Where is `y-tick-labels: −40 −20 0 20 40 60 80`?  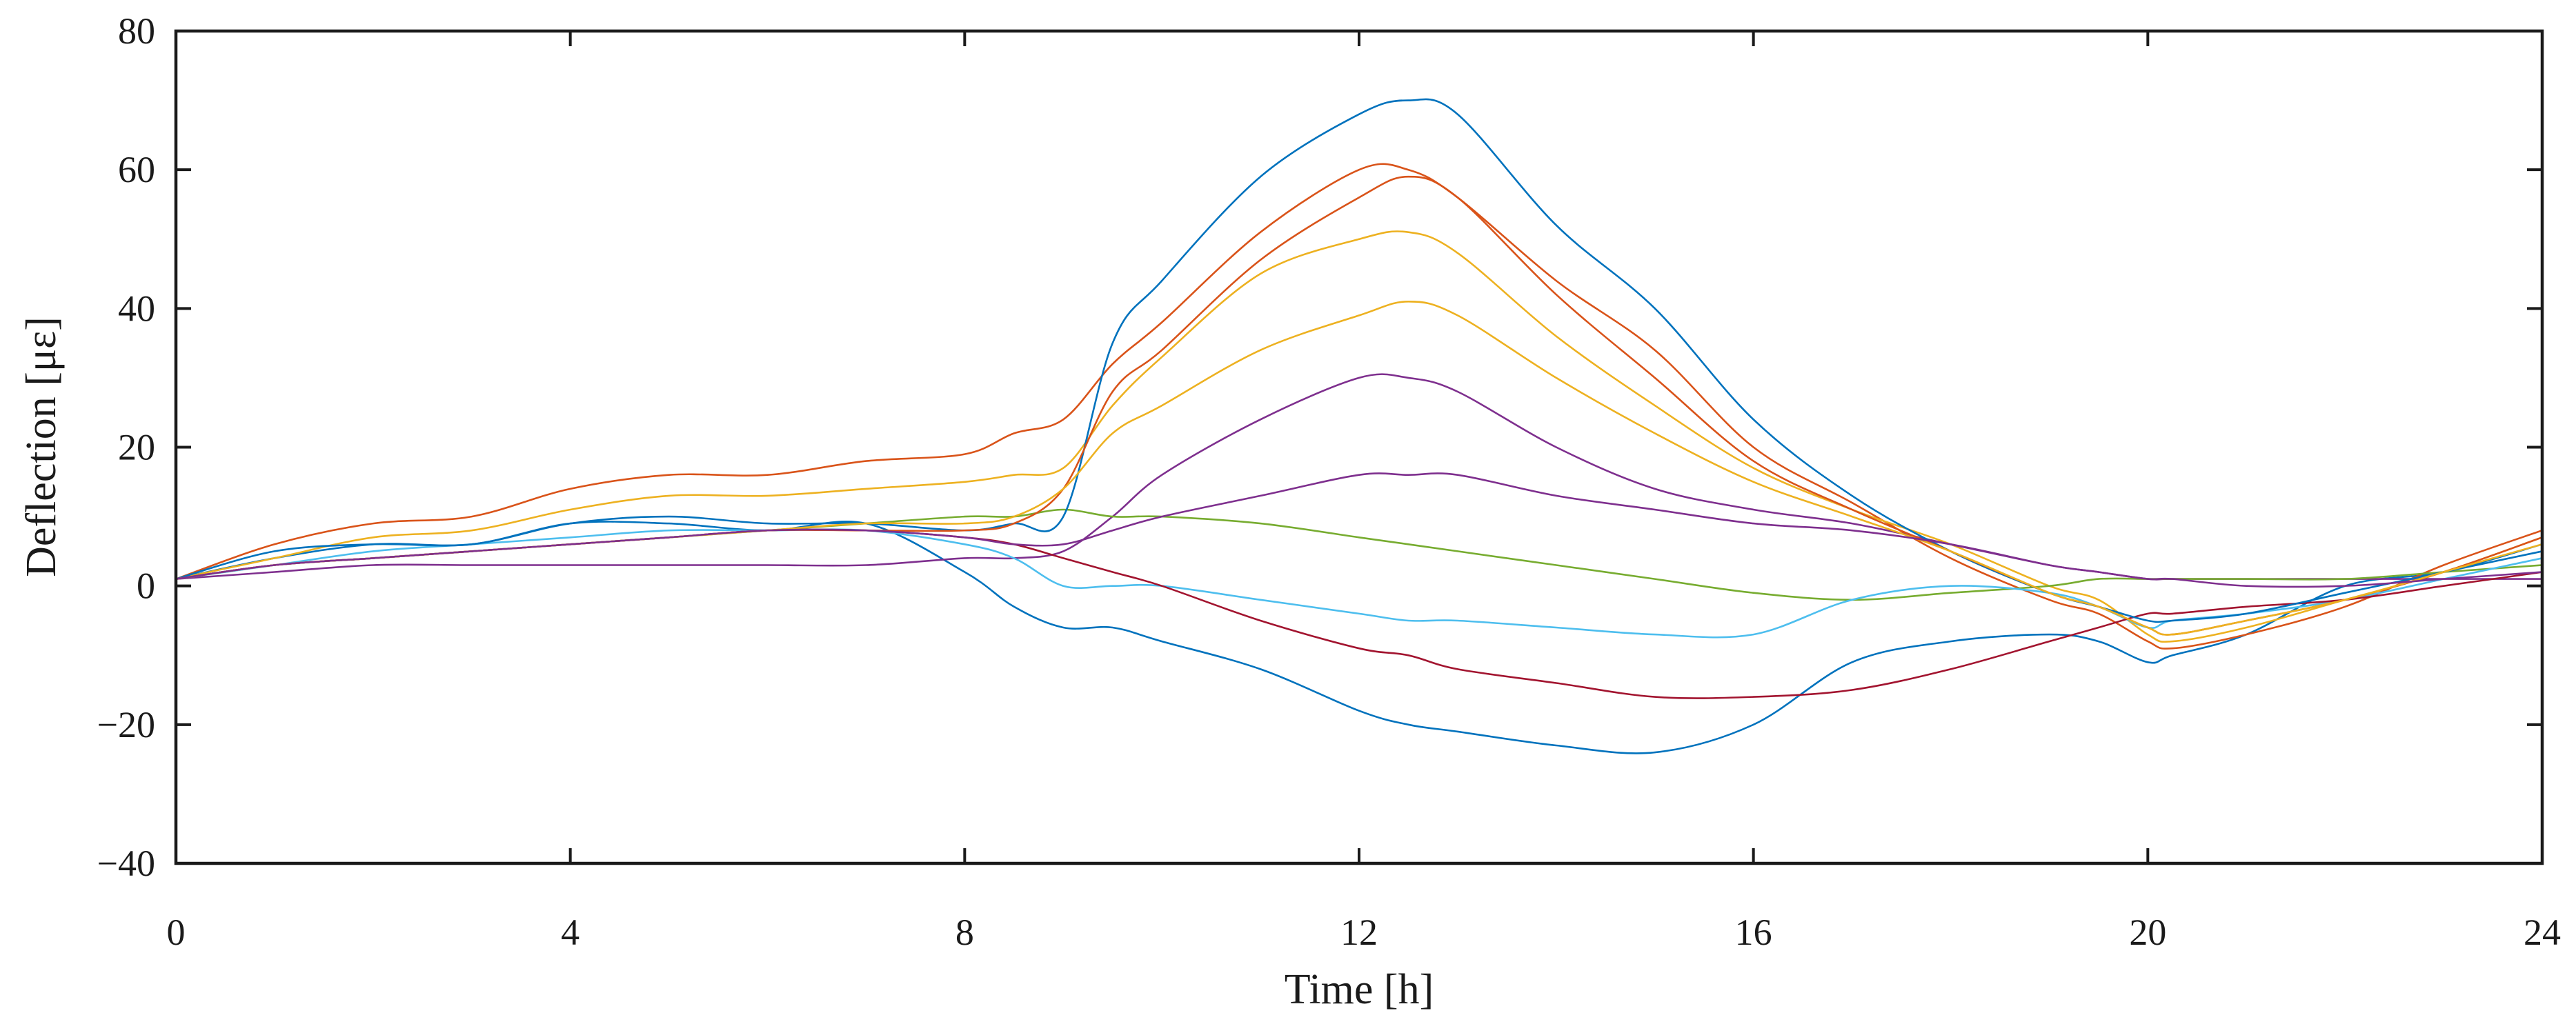 y-tick-labels: −40 −20 0 20 40 60 80 is located at coordinates (126, 447).